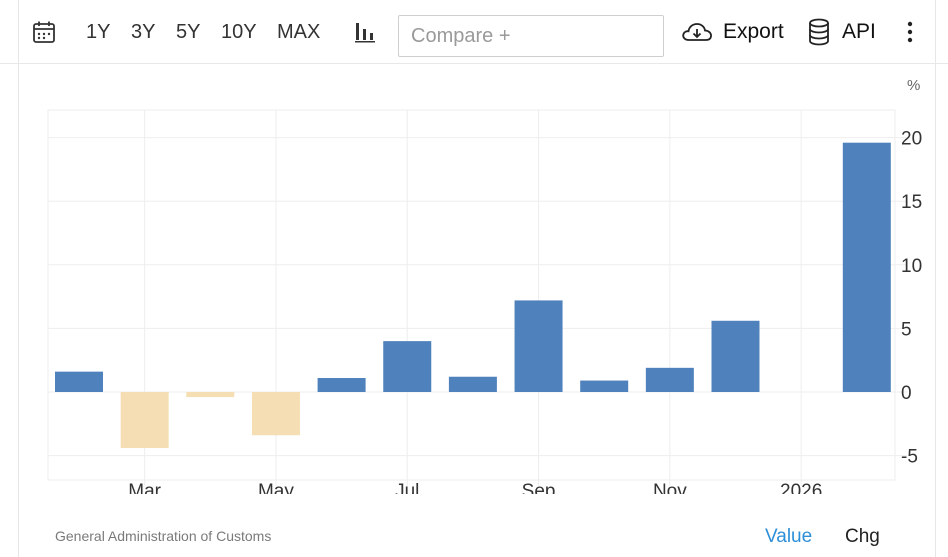 Image resolution: width=948 pixels, height=557 pixels. I want to click on range-button-3y: 3Y, so click(143, 31).